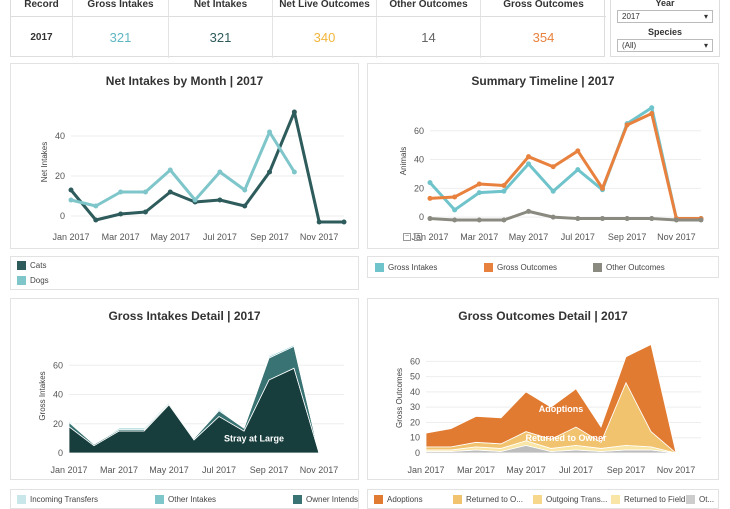 This screenshot has width=730, height=509. Describe the element at coordinates (325, 37) in the screenshot. I see `kpi-value-net-live-outcomes: 340` at that location.